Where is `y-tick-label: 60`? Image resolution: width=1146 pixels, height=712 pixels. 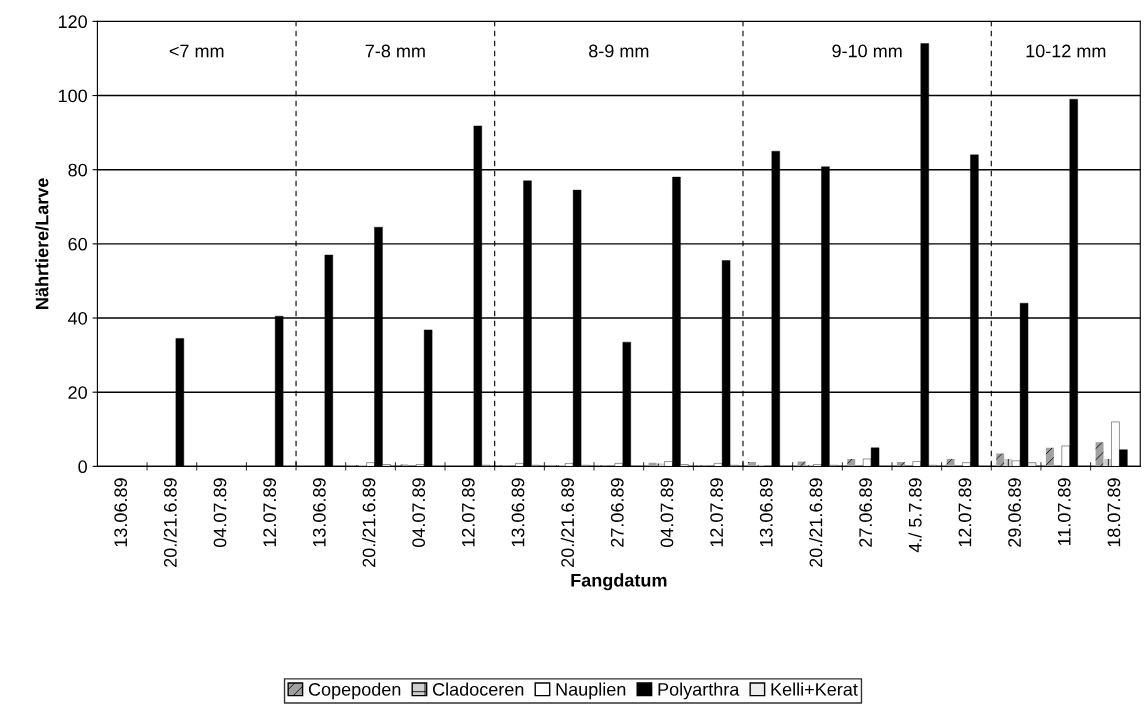 y-tick-label: 60 is located at coordinates (77, 244).